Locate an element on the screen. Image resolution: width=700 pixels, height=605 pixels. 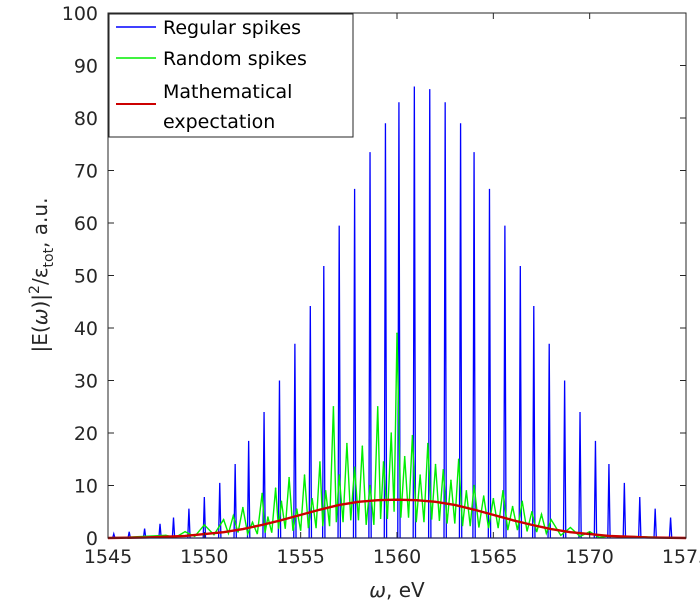
y-tick-label: 70 is located at coordinates (86, 172).